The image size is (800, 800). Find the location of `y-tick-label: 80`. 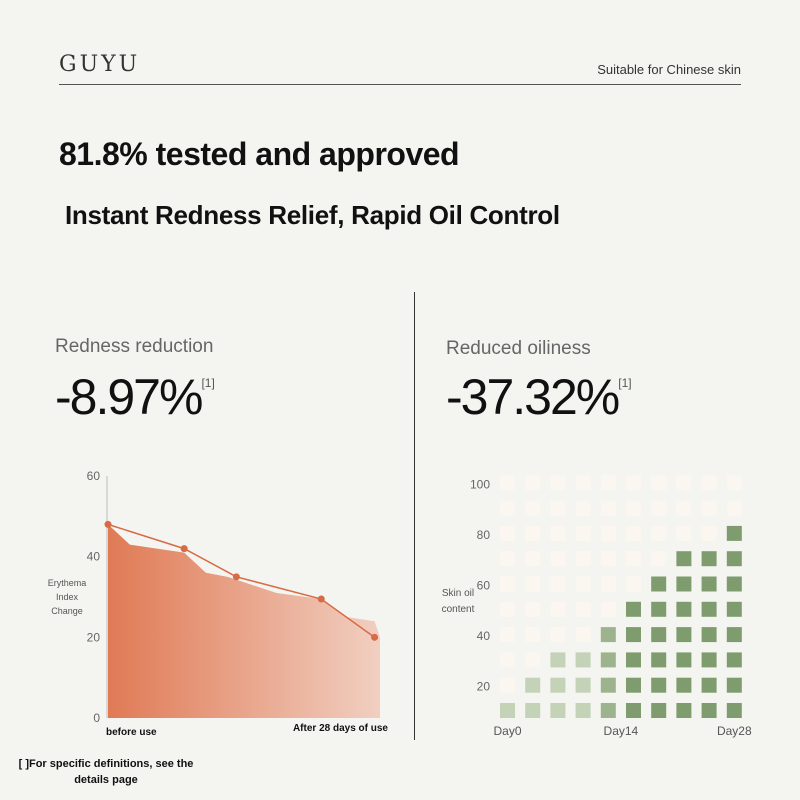

y-tick-label: 80 is located at coordinates (484, 535).